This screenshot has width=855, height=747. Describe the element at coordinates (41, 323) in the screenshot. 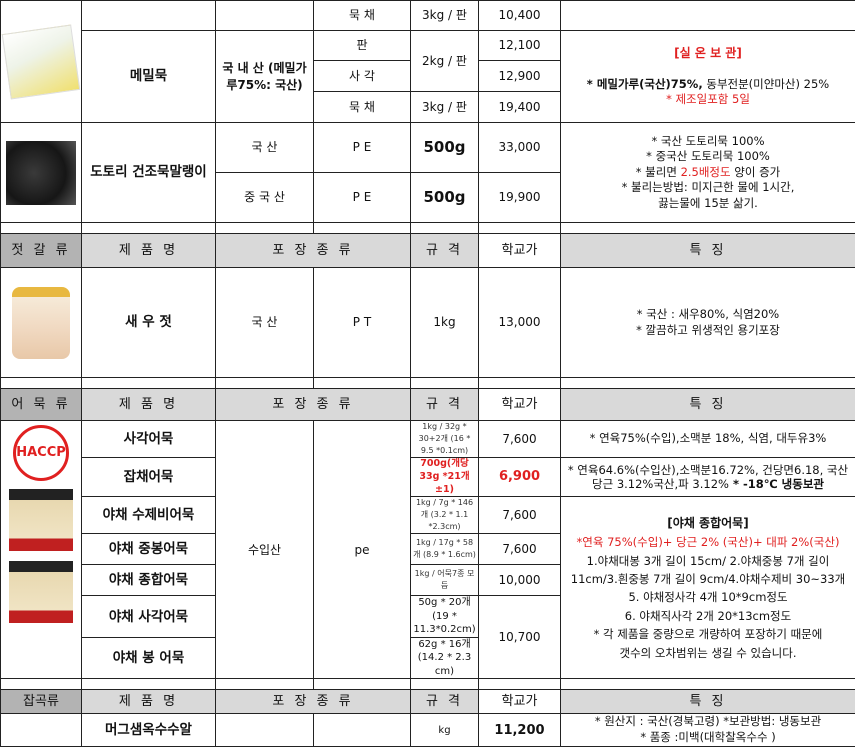

I see `product-image-saeujeot` at that location.